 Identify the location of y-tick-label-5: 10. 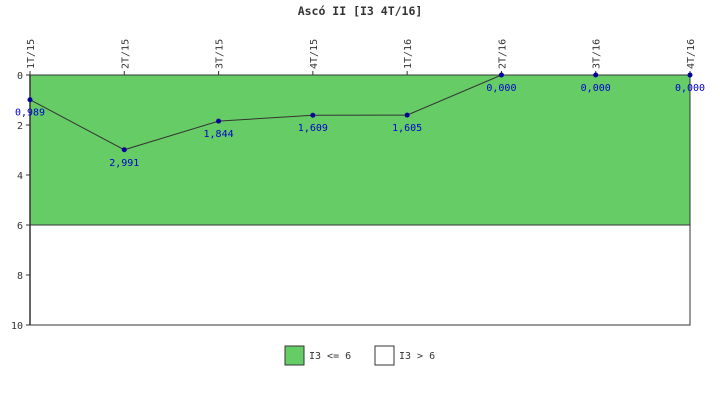
(17, 326).